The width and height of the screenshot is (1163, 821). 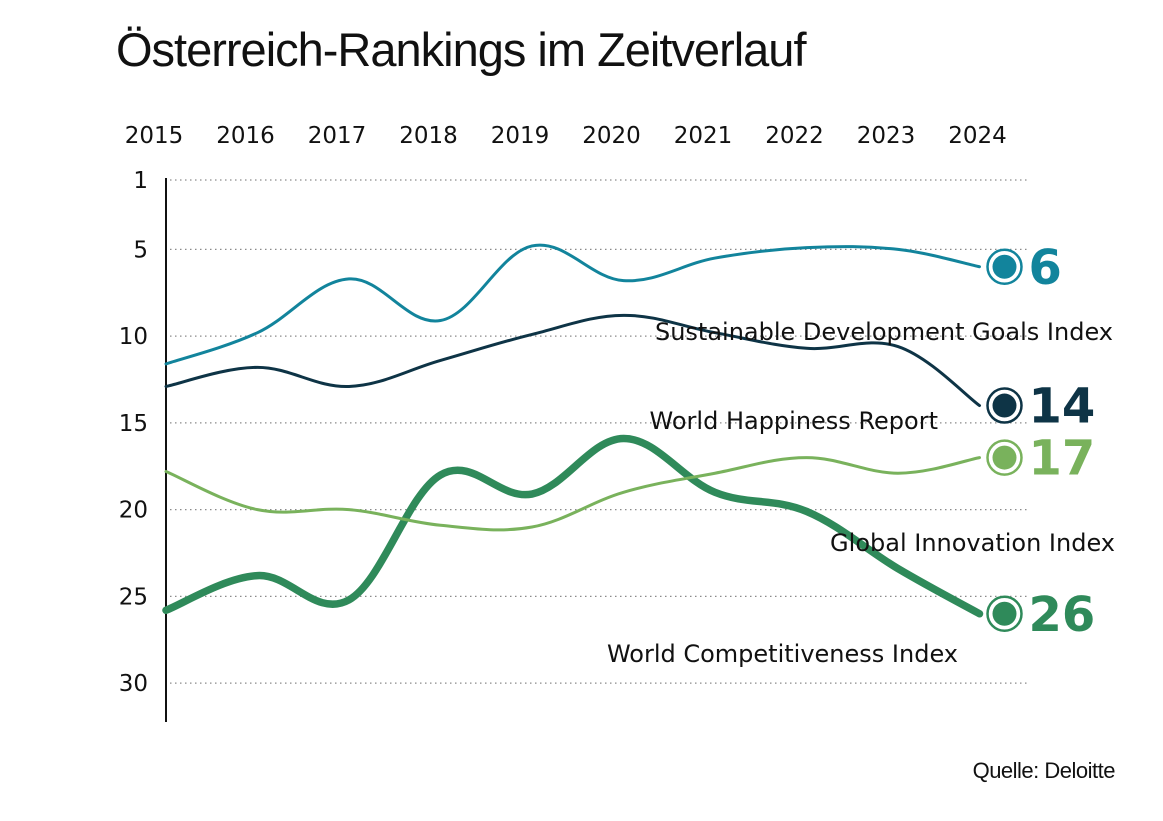 What do you see at coordinates (572, 494) in the screenshot?
I see `series-line-innovation-index` at bounding box center [572, 494].